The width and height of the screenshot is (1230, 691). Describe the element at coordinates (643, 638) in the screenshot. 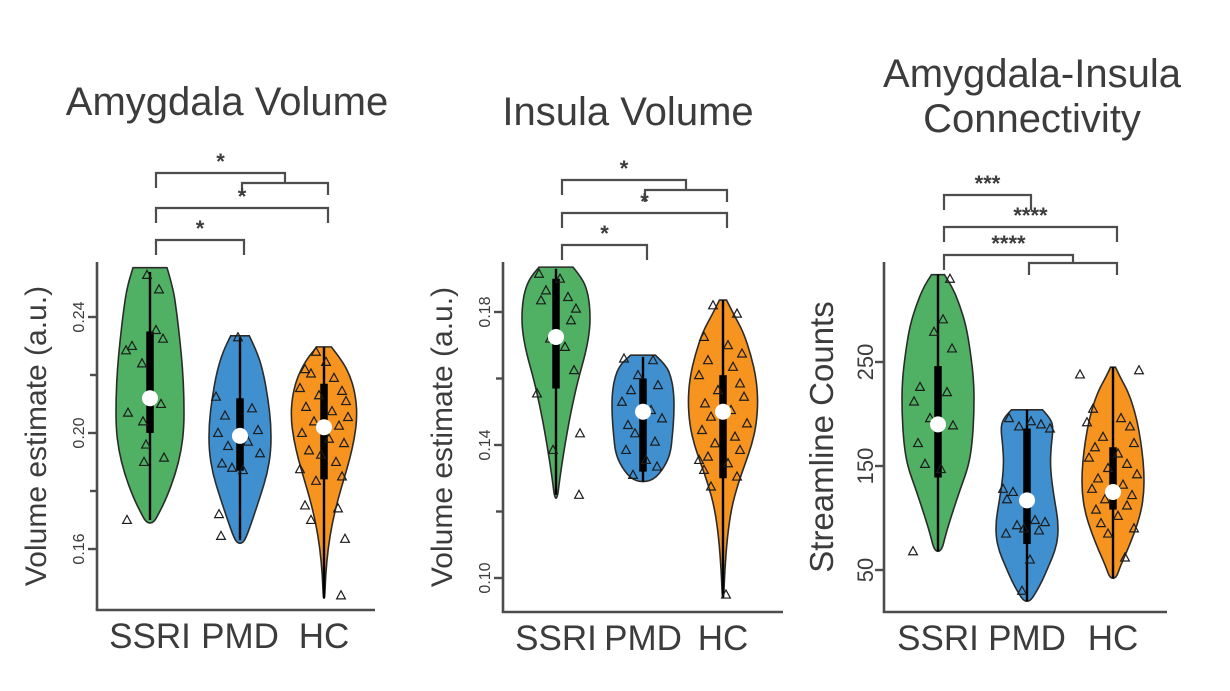

I see `x-label-pmd: PMD` at that location.